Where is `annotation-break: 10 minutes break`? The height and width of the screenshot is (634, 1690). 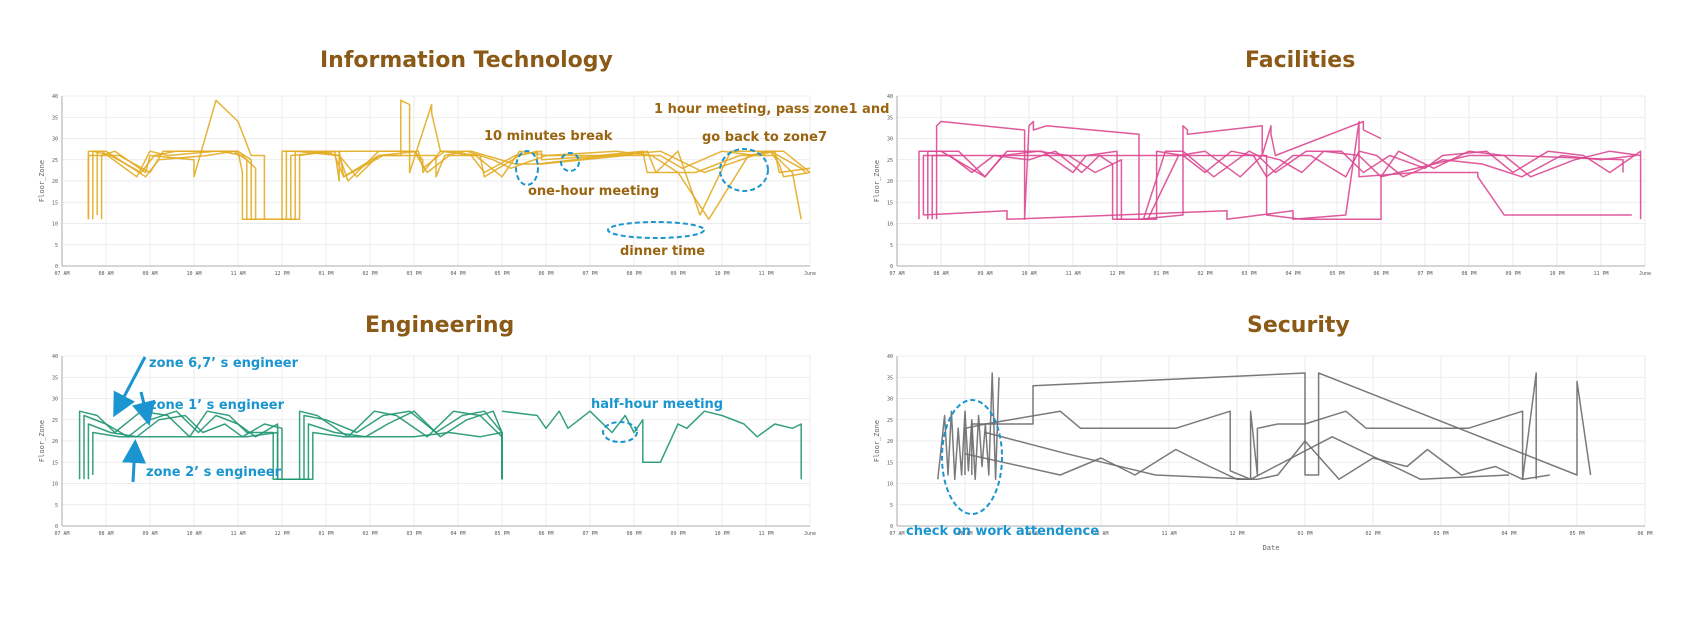 annotation-break: 10 minutes break is located at coordinates (548, 136).